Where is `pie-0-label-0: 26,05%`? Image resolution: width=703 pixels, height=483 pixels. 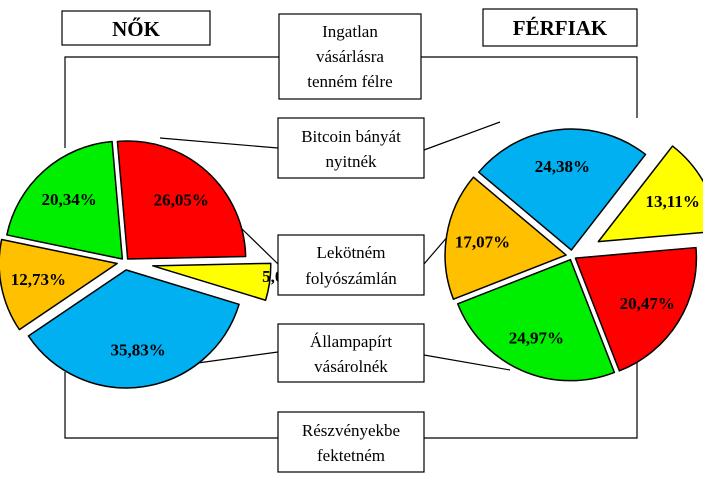 pie-0-label-0: 26,05% is located at coordinates (181, 199).